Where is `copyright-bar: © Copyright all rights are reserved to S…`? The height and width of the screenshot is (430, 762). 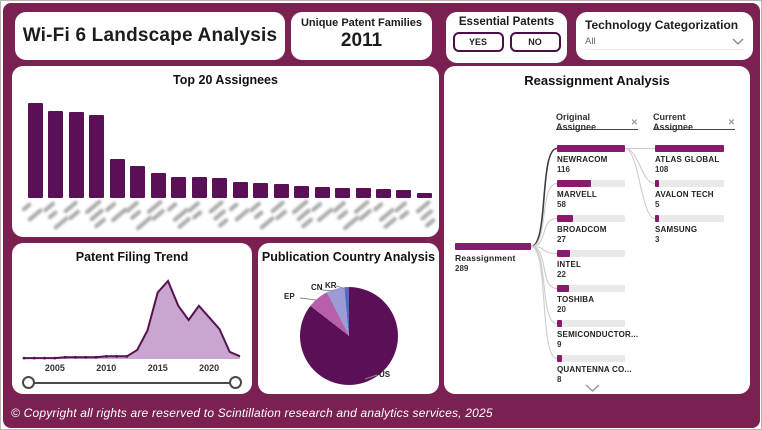 copyright-bar: © Copyright all rights are reserved to S… is located at coordinates (252, 413).